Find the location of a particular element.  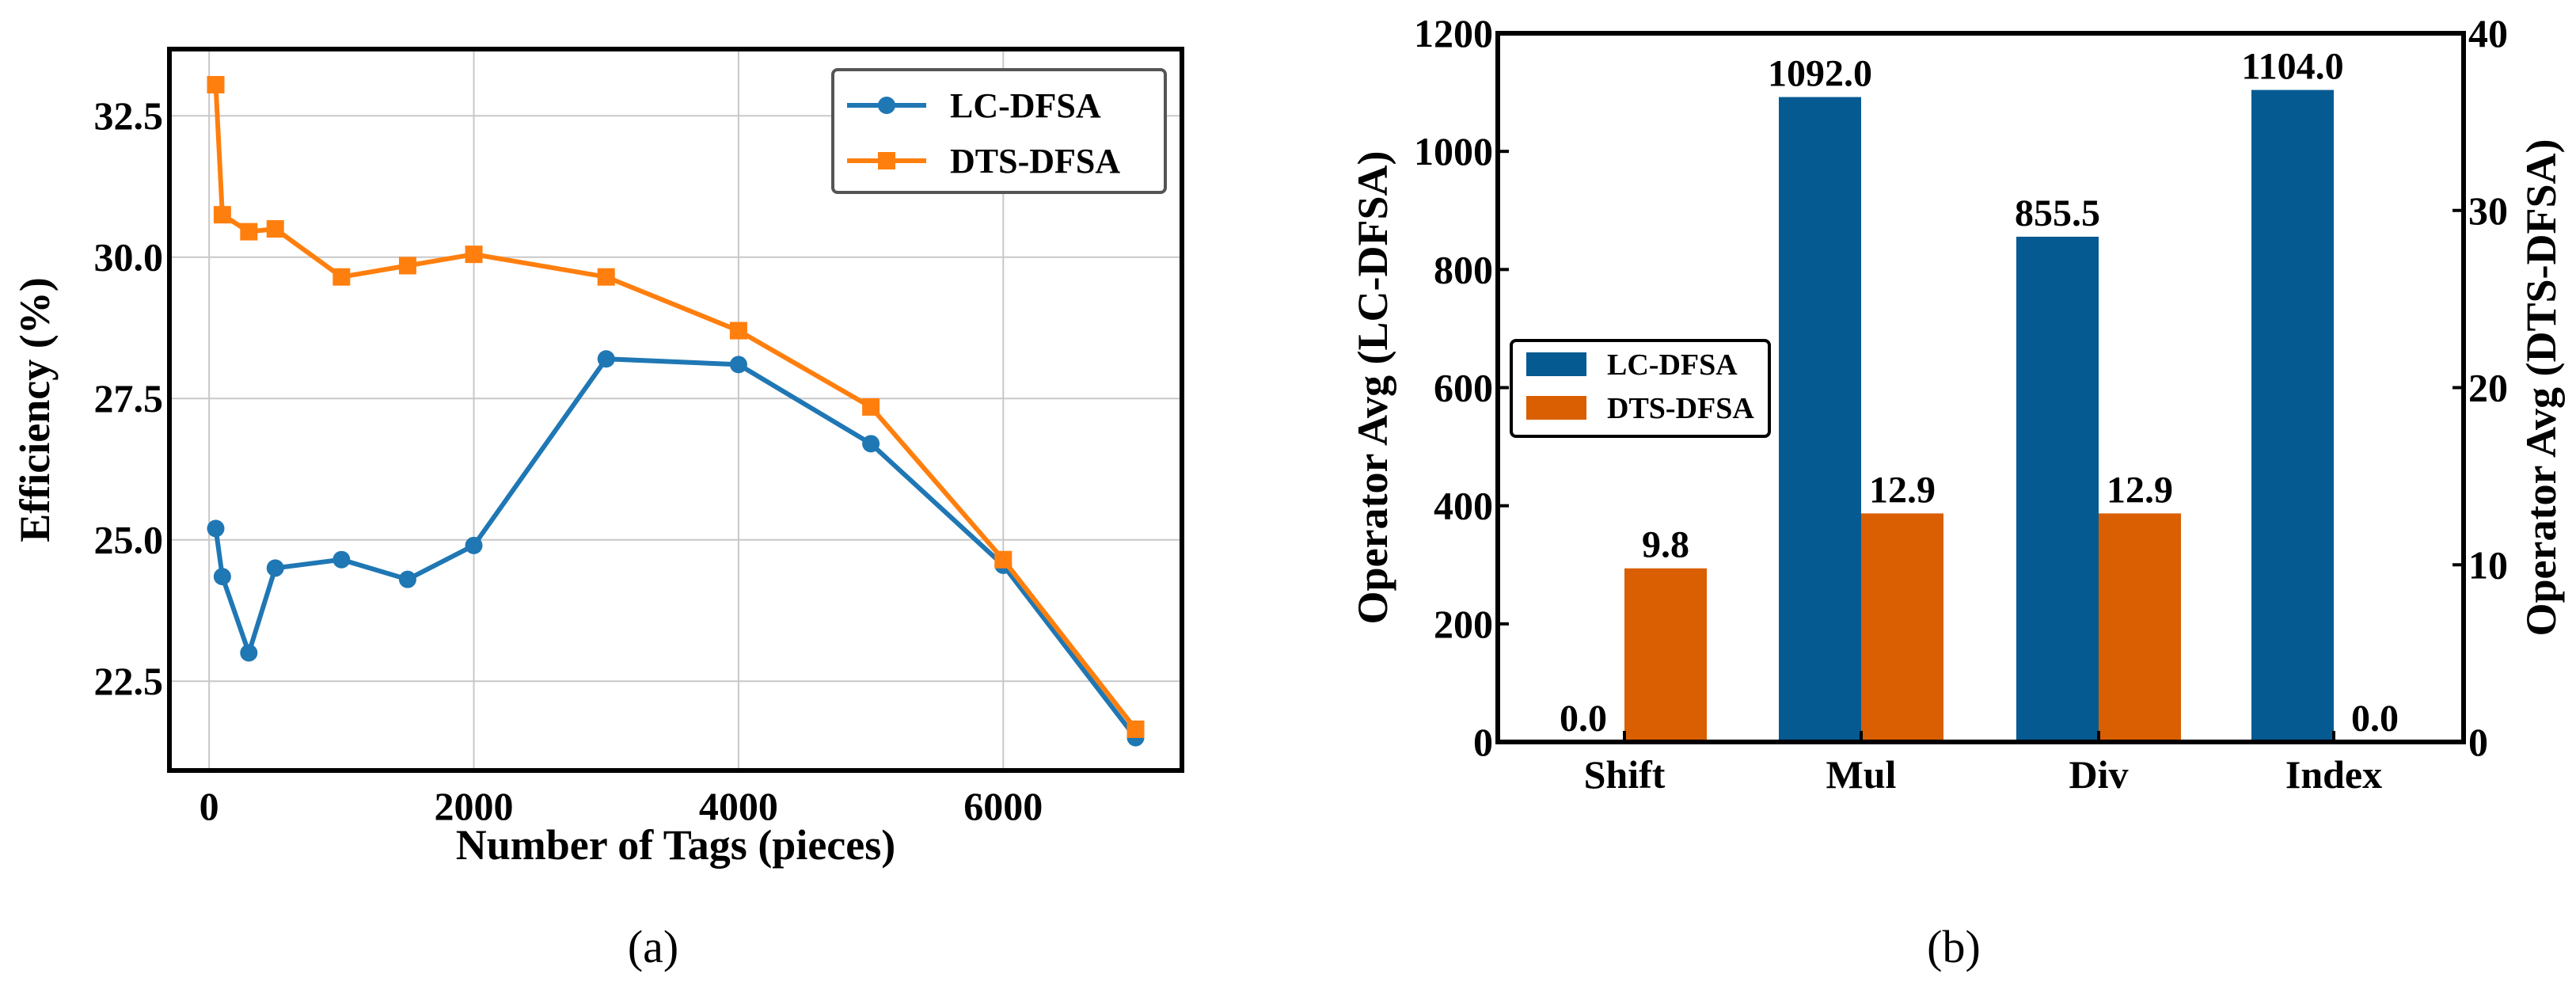

y-axis-label-right: Operator Avg (DTS-DFSA) is located at coordinates (2541, 388).